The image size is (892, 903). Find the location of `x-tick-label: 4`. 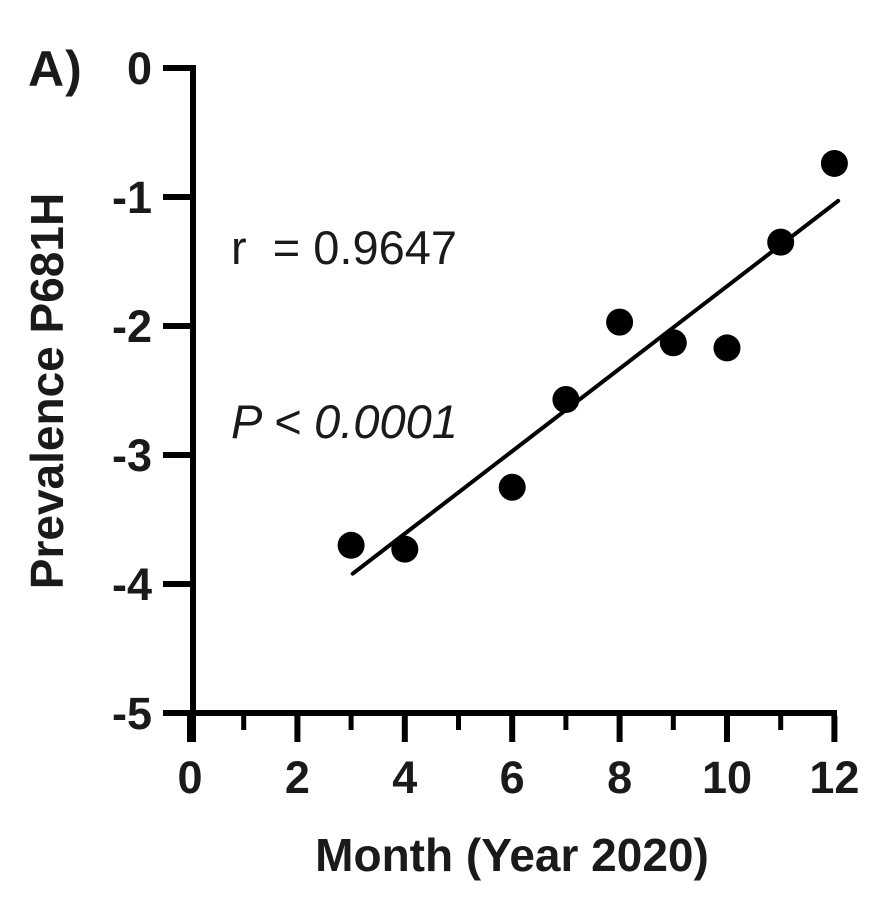

x-tick-label: 4 is located at coordinates (404, 777).